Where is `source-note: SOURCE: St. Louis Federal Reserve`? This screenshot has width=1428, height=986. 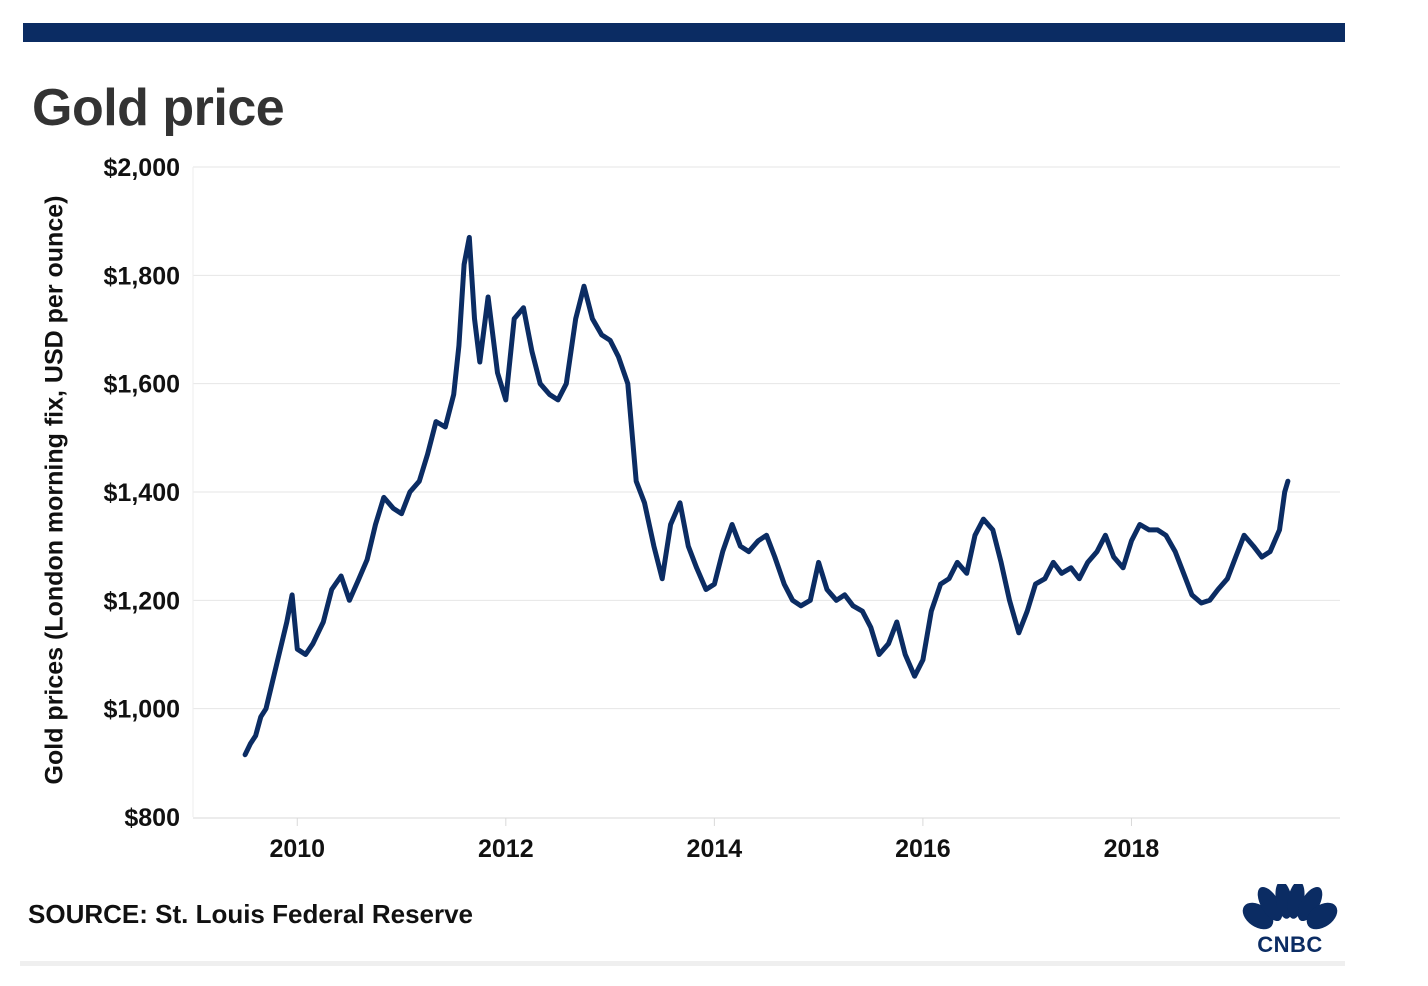 source-note: SOURCE: St. Louis Federal Reserve is located at coordinates (251, 914).